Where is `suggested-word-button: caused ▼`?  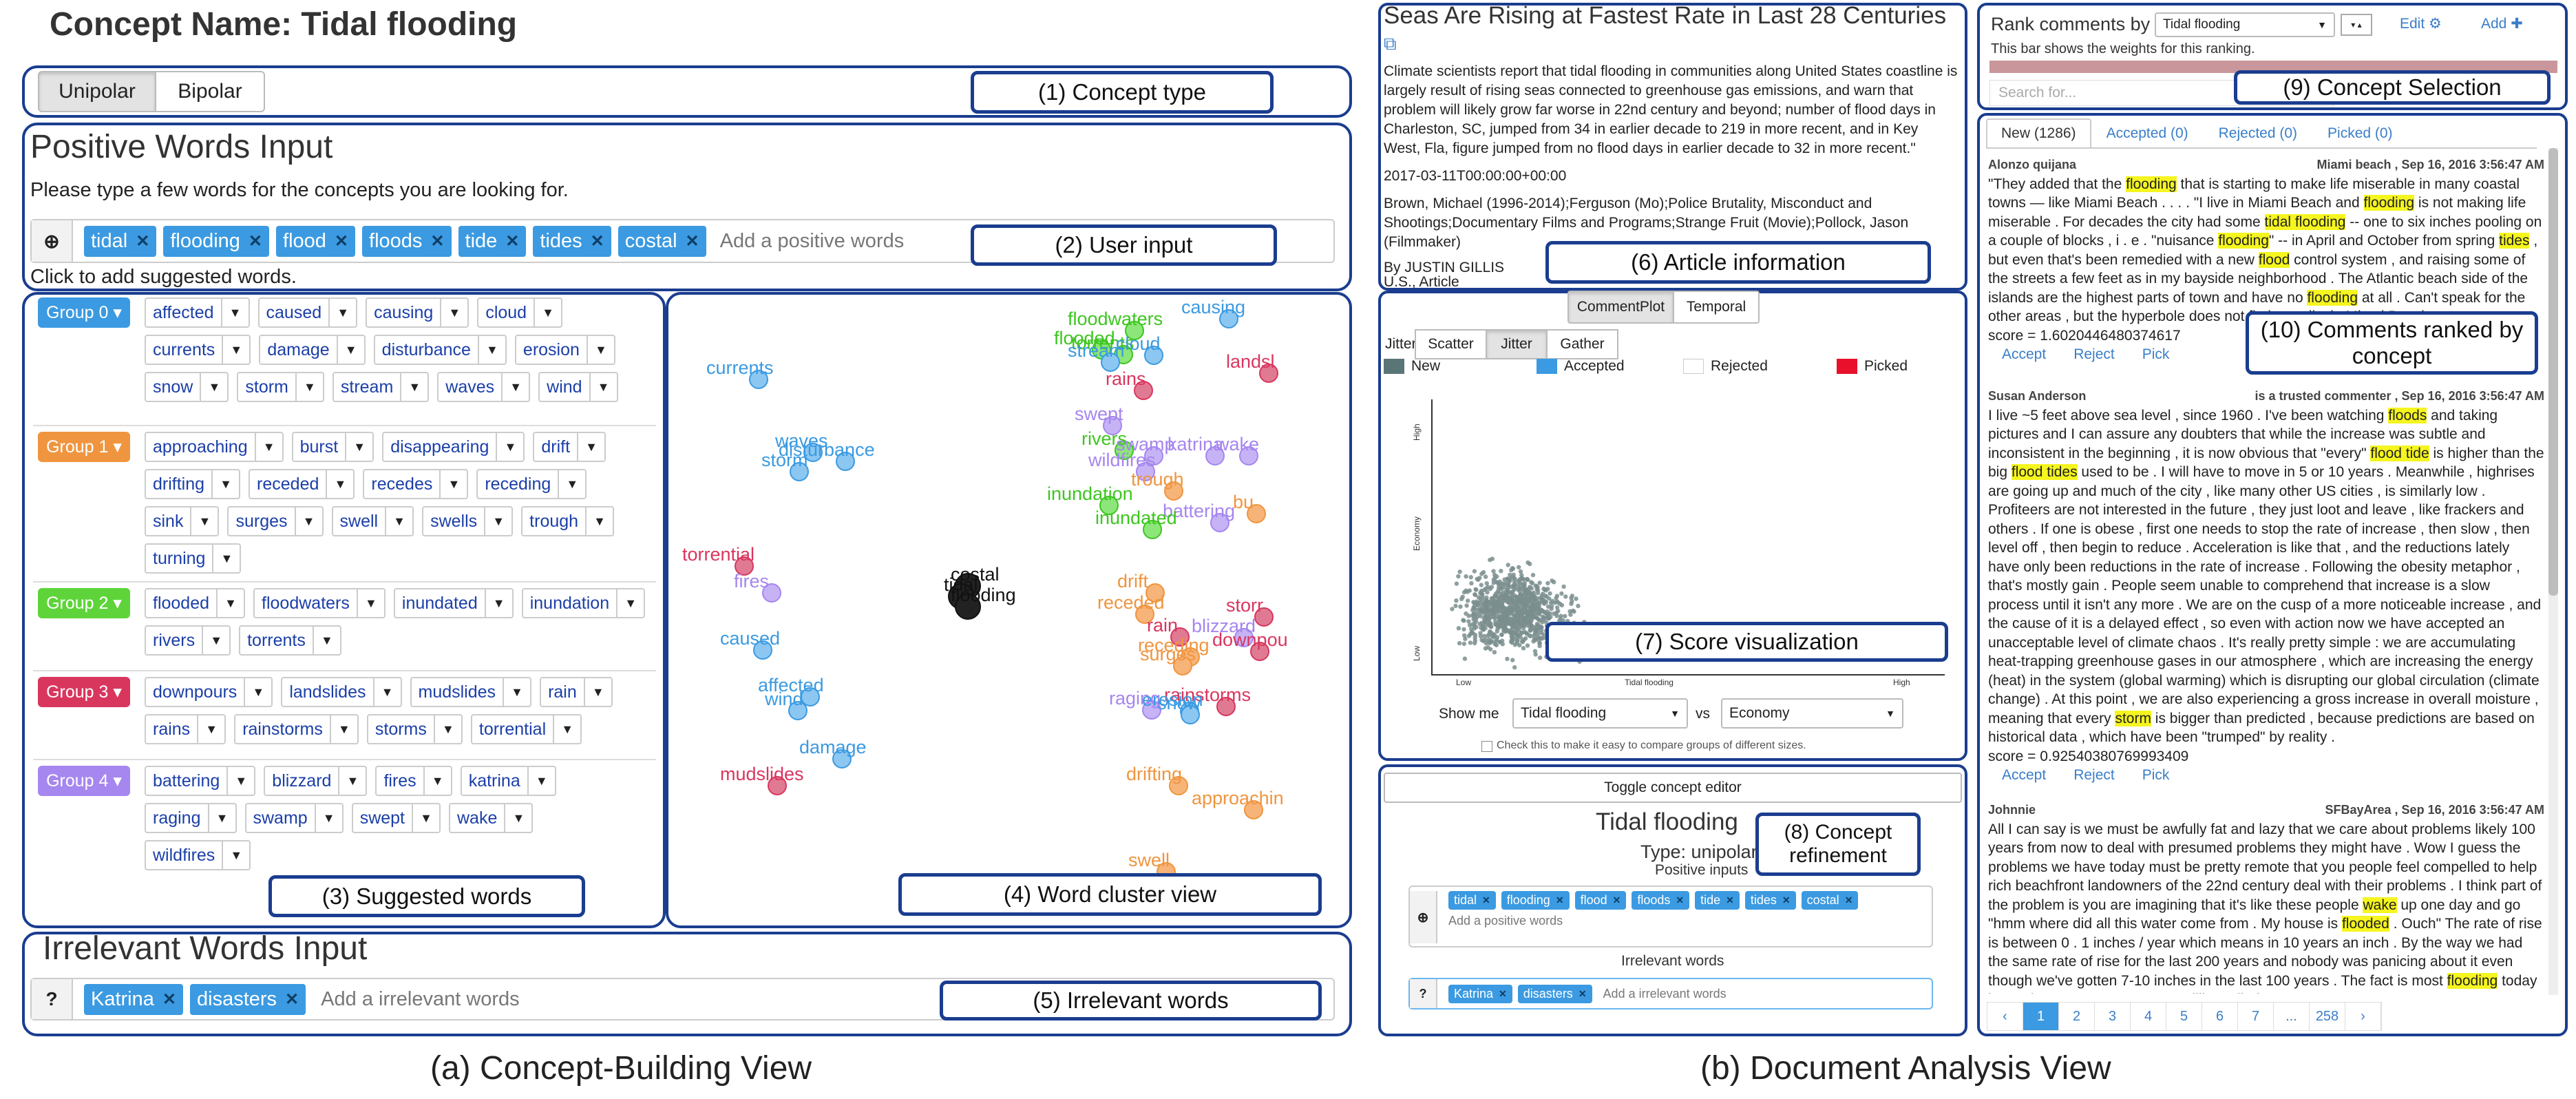 suggested-word-button: caused ▼ is located at coordinates (308, 312).